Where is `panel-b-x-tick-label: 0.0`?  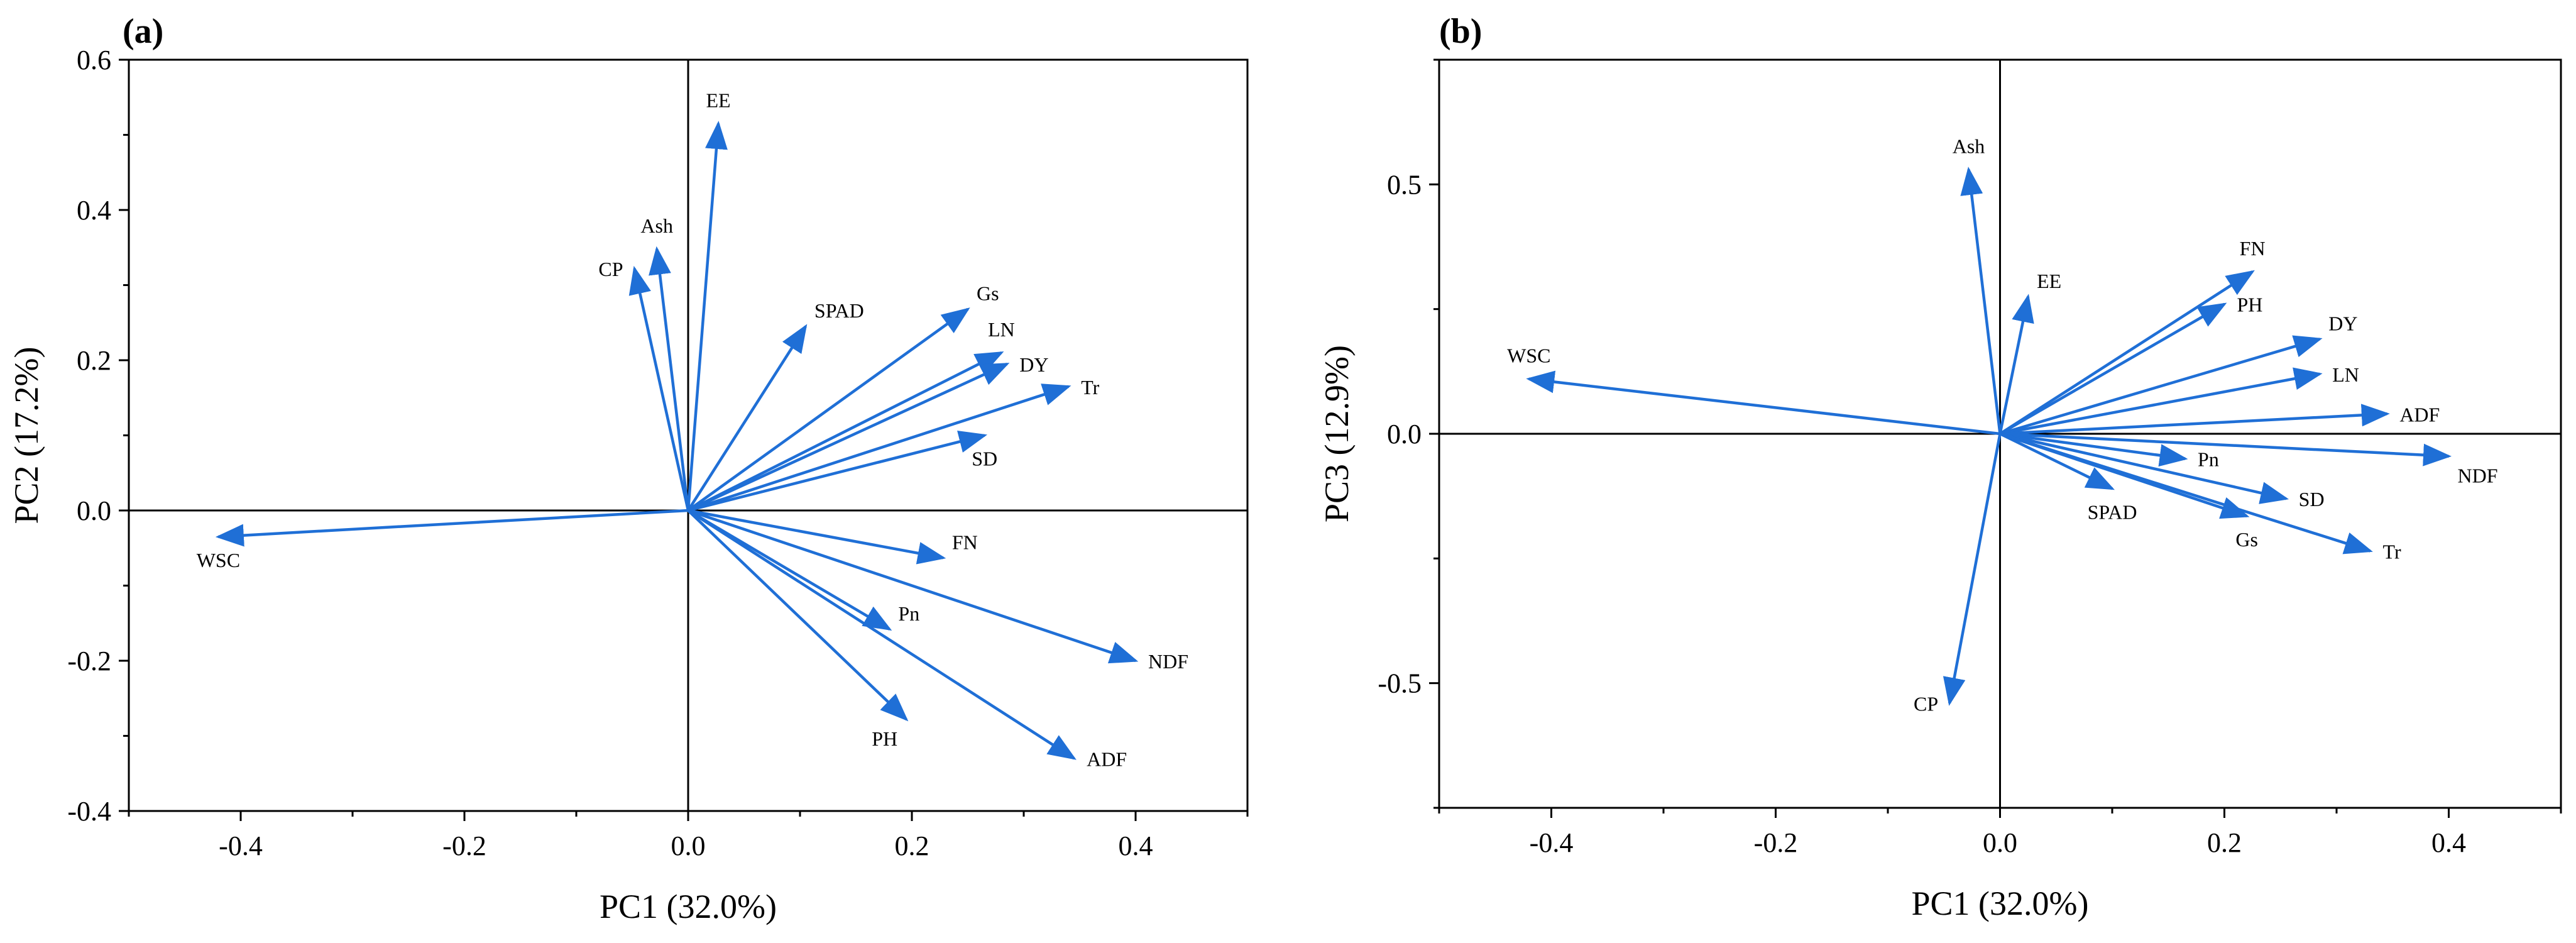
panel-b-x-tick-label: 0.0 is located at coordinates (2000, 842).